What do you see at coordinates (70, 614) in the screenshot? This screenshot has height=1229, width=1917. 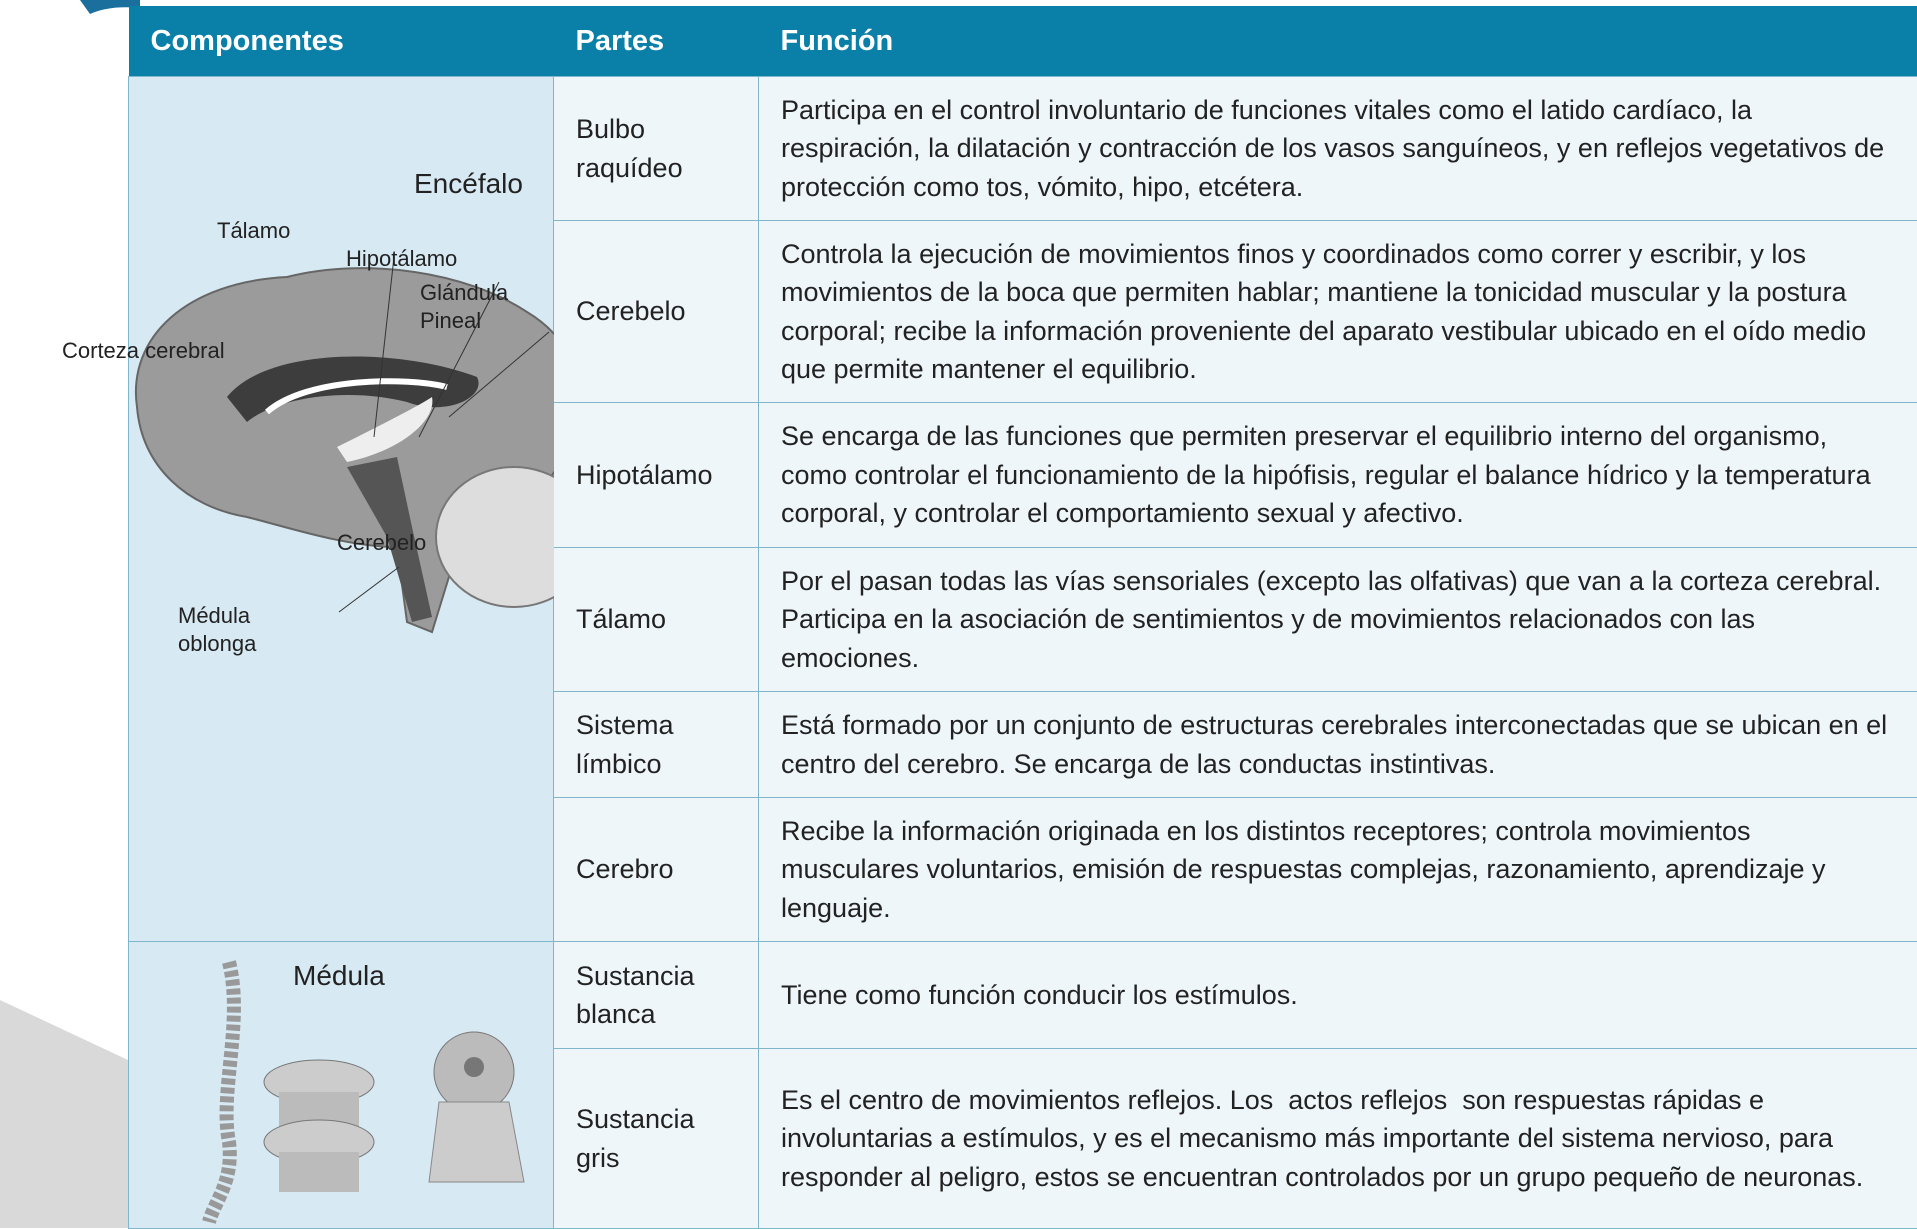 I see `decor` at bounding box center [70, 614].